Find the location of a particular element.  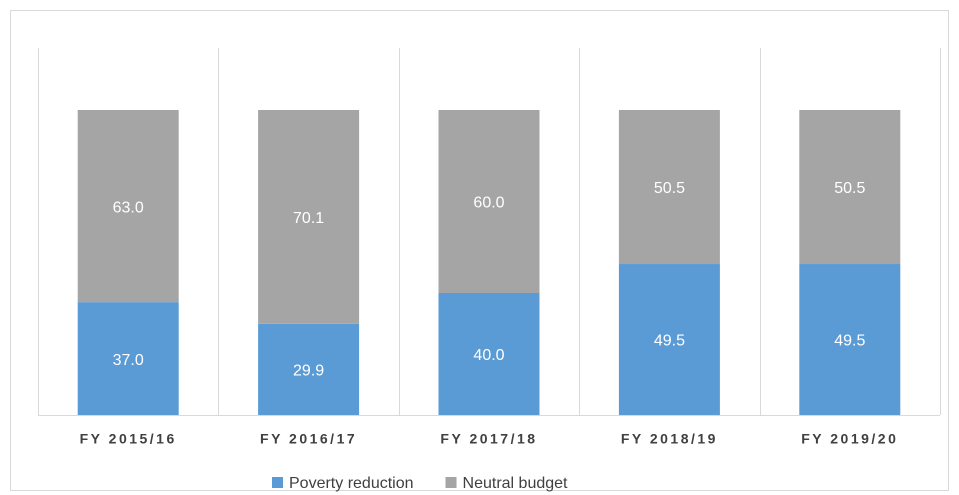

value-label: 60.0 is located at coordinates (488, 203).